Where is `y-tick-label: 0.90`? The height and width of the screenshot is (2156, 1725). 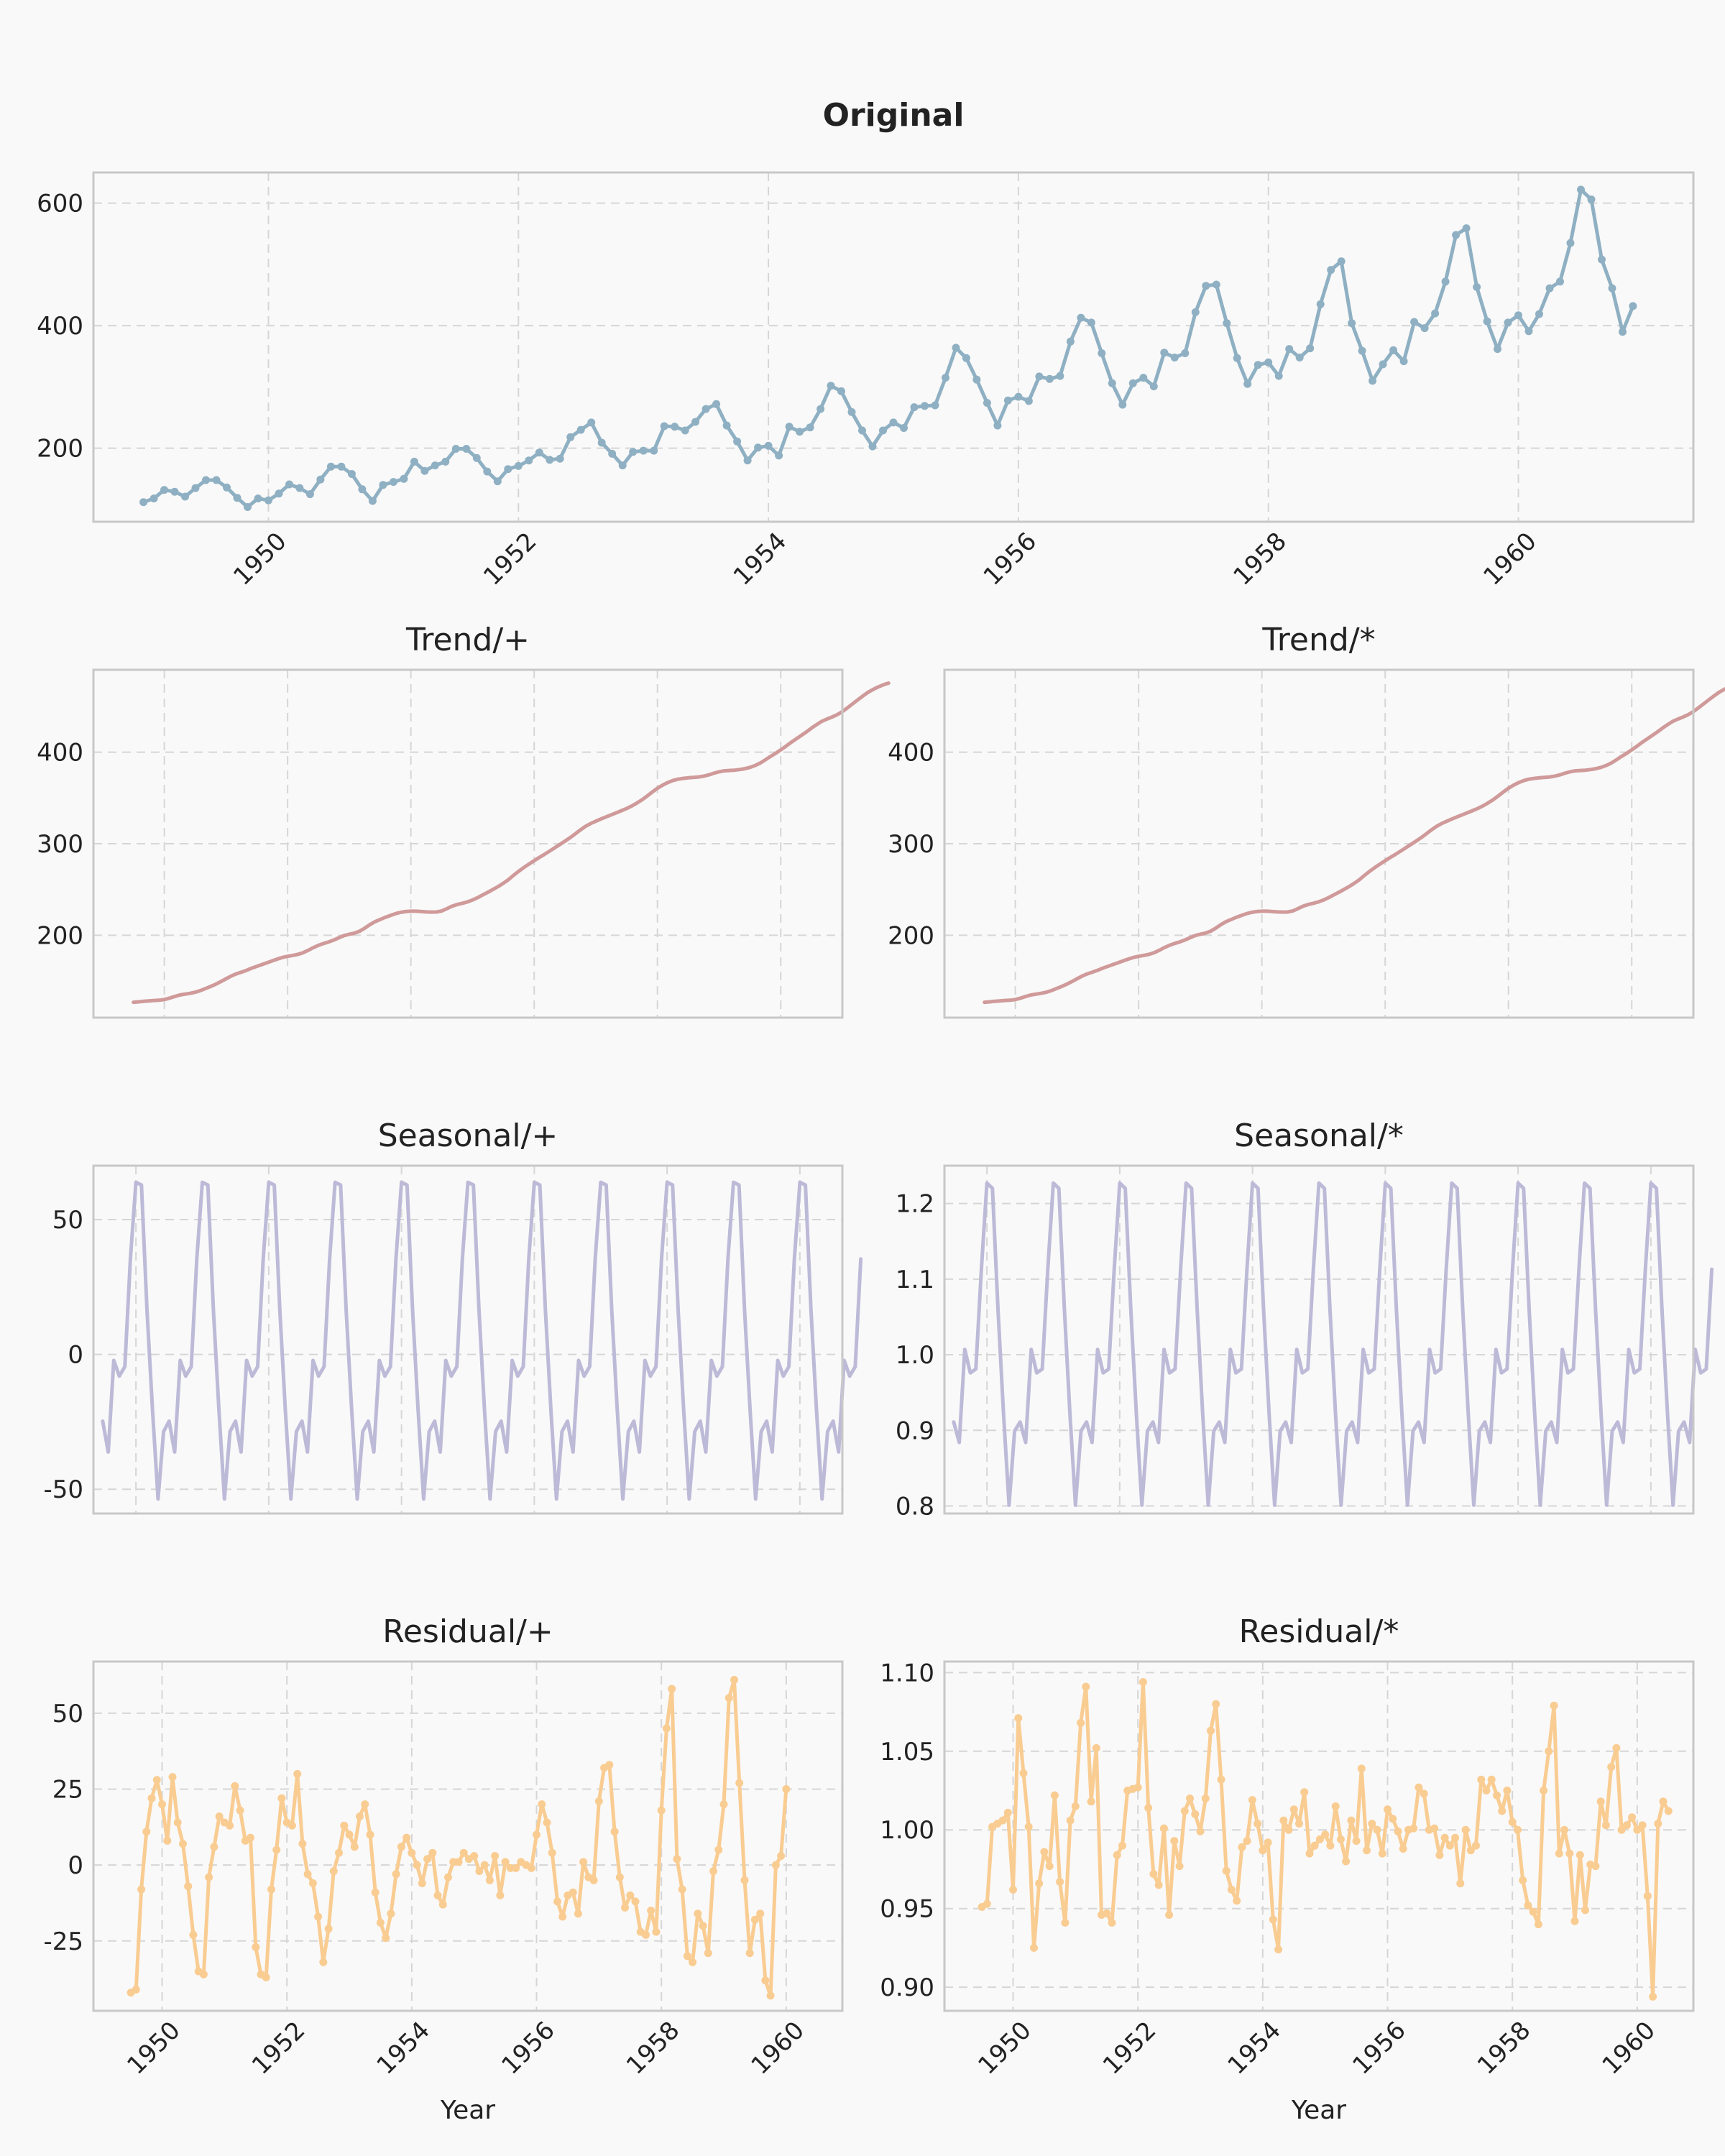 y-tick-label: 0.90 is located at coordinates (907, 1987).